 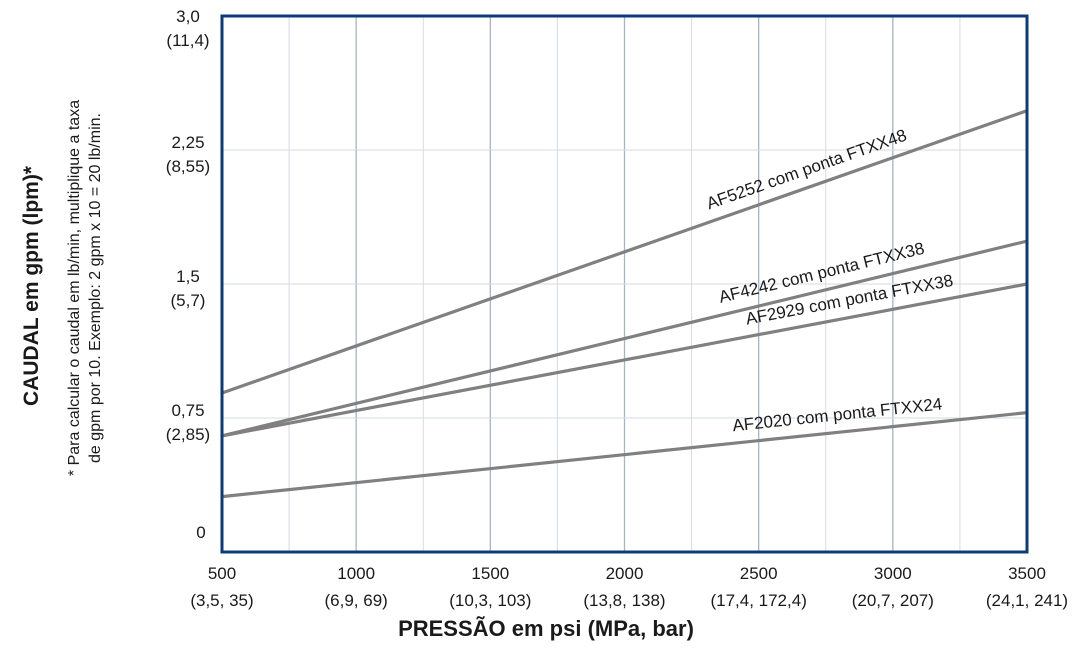 What do you see at coordinates (546, 628) in the screenshot?
I see `x-axis-label: PRESSÃO em psi (MPa, bar)` at bounding box center [546, 628].